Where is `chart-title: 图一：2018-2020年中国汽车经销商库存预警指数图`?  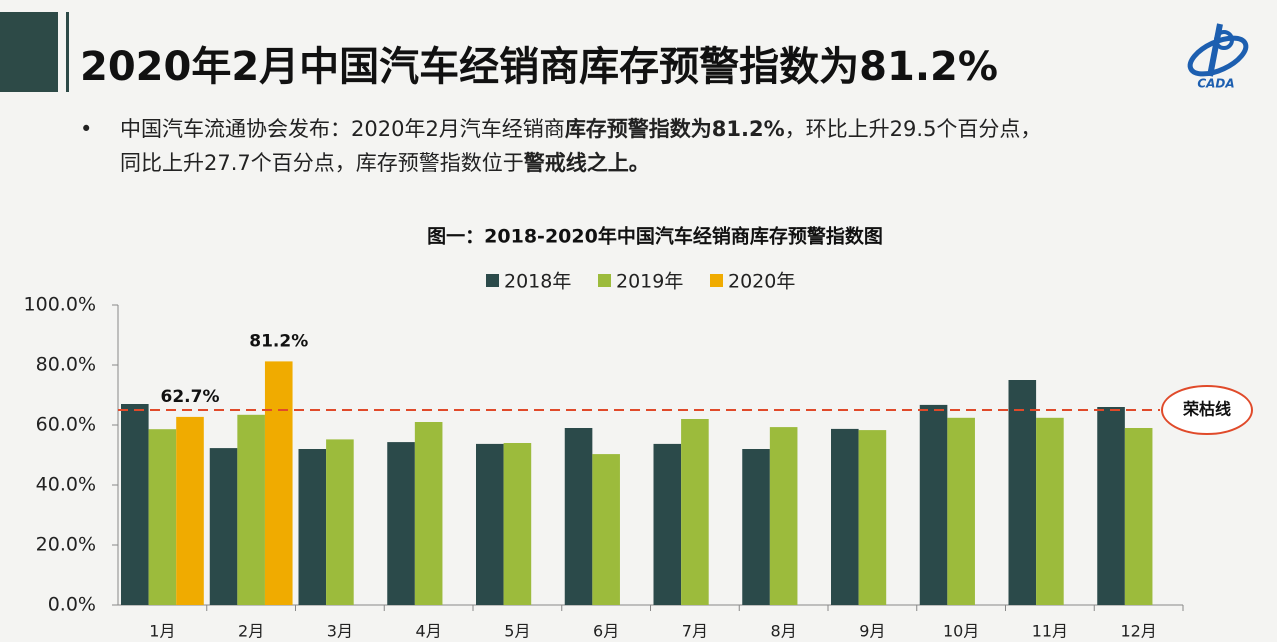
chart-title: 图一：2018-2020年中国汽车经销商库存预警指数图 is located at coordinates (655, 236).